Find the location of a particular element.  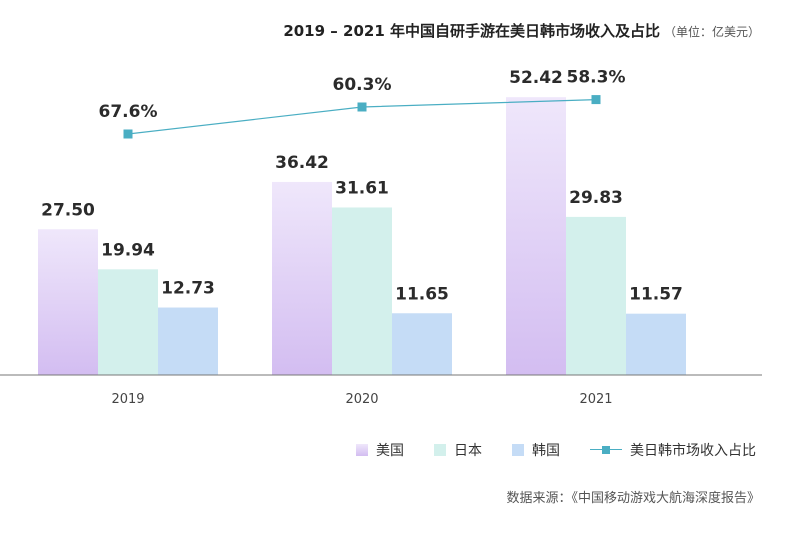

data-label-us-2020: 36.42 is located at coordinates (302, 163).